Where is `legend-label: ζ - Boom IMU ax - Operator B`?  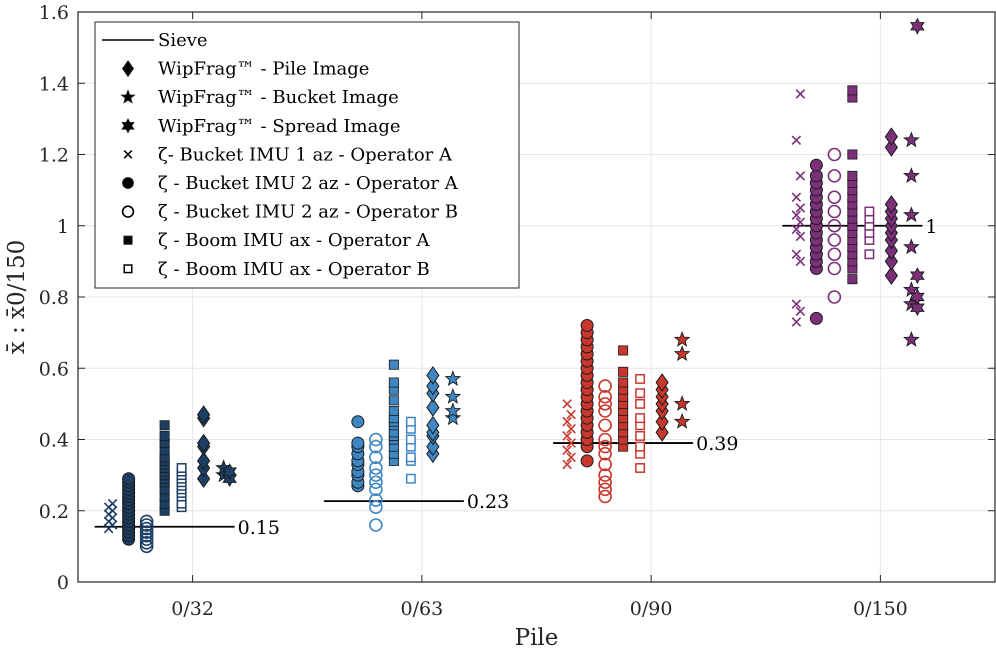
legend-label: ζ - Boom IMU ax - Operator B is located at coordinates (294, 269).